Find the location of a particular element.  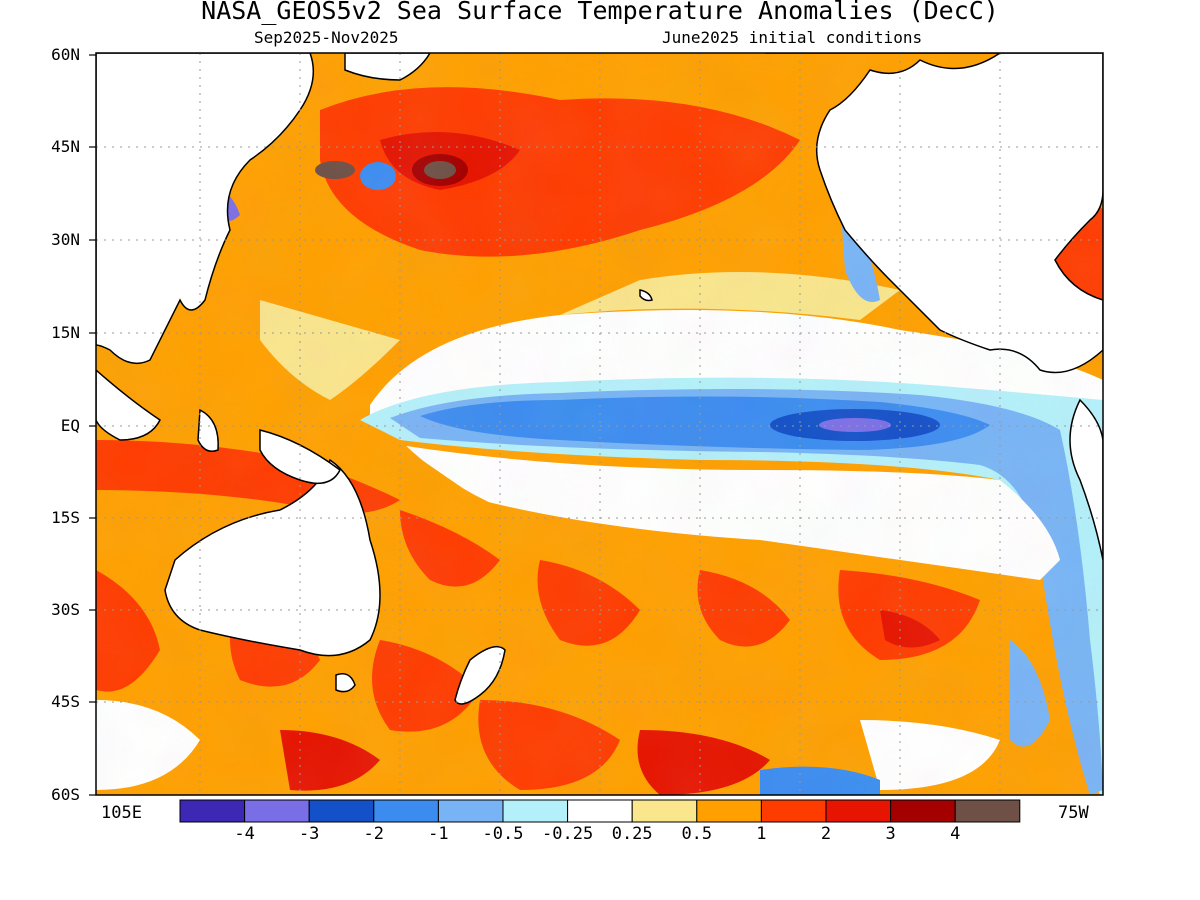

lat-label: 15N is located at coordinates (65, 332).